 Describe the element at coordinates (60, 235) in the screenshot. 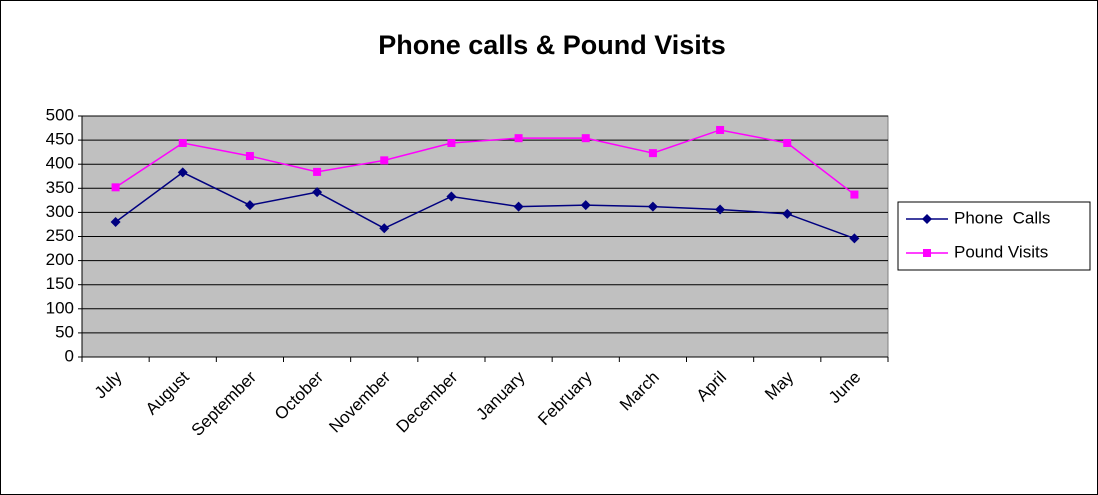

I see `y-tick-label: 250` at that location.